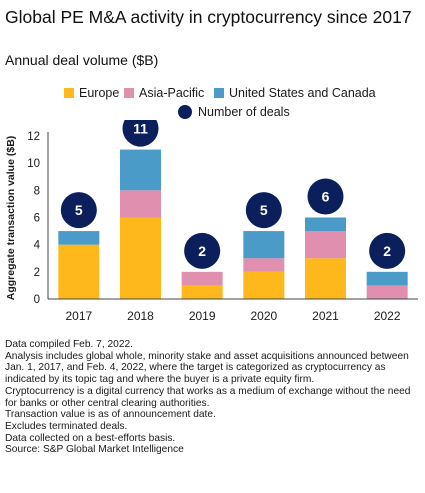 This screenshot has height=493, width=425. I want to click on footnote-line: Data collected on a best-efforts basis., so click(90, 438).